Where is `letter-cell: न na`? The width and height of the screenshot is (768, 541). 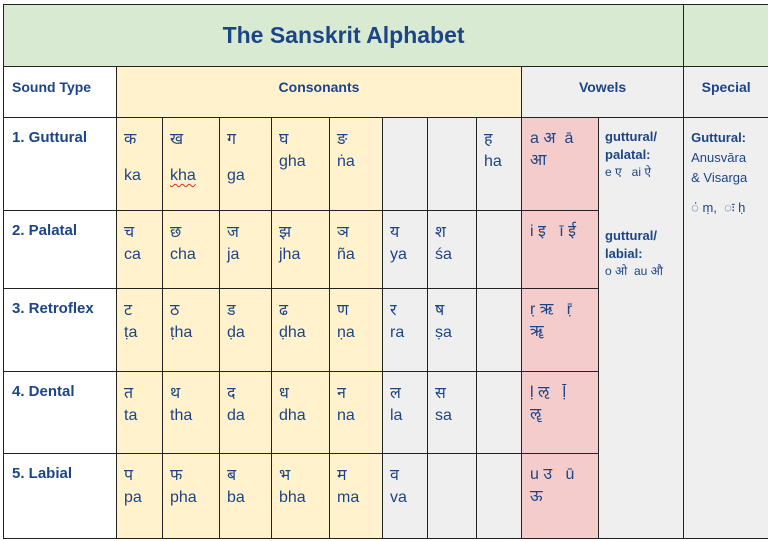 letter-cell: न na is located at coordinates (356, 412).